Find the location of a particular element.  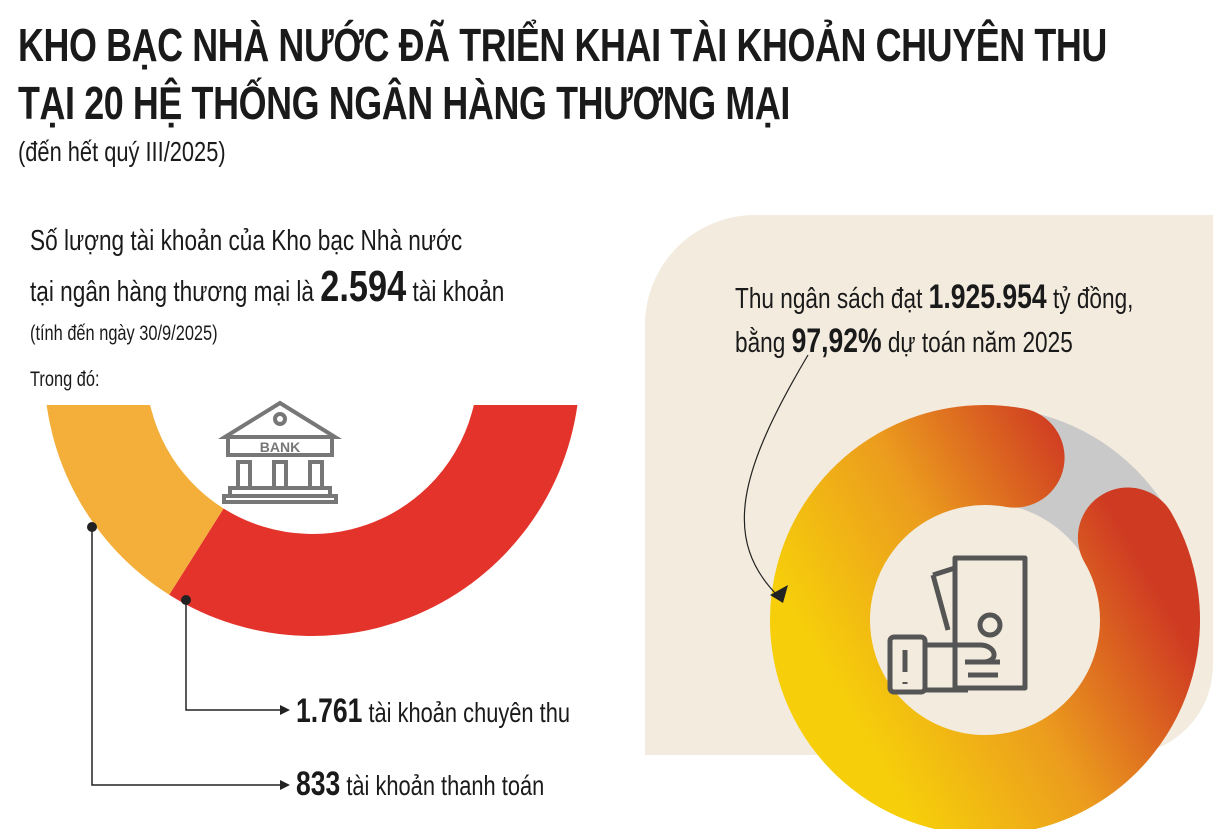

slice-chuyen-thu is located at coordinates (373, 520).